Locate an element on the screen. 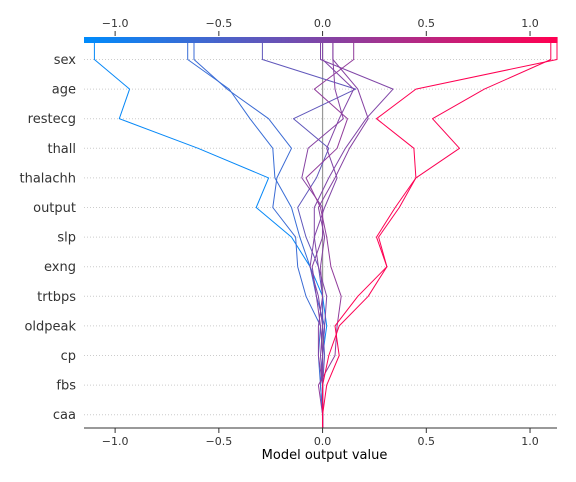 The height and width of the screenshot is (482, 576). top-tick-label: 0.0 is located at coordinates (323, 23).